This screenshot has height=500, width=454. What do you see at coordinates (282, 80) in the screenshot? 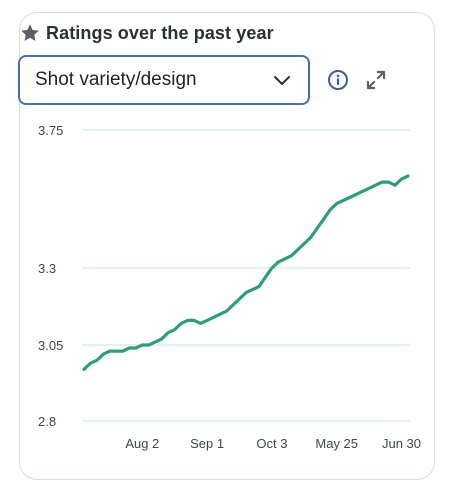
I see `chevron-down-icon` at bounding box center [282, 80].